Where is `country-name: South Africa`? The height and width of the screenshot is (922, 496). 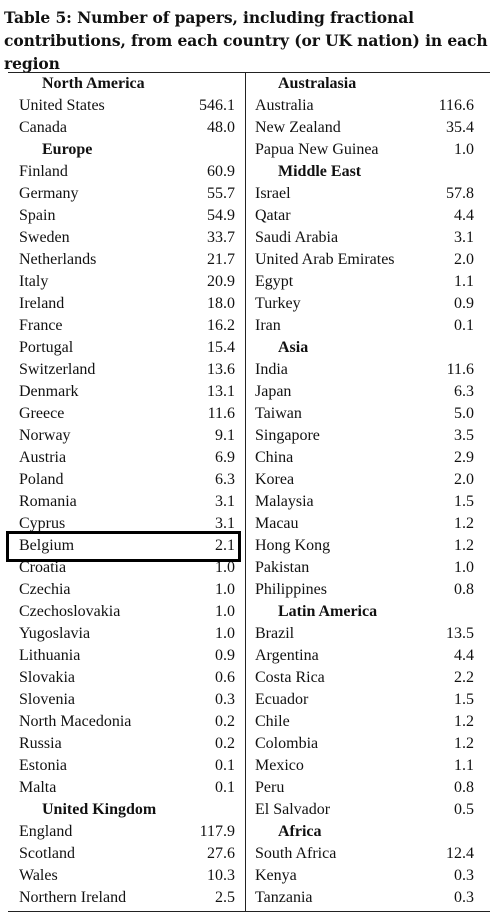 country-name: South Africa is located at coordinates (296, 853).